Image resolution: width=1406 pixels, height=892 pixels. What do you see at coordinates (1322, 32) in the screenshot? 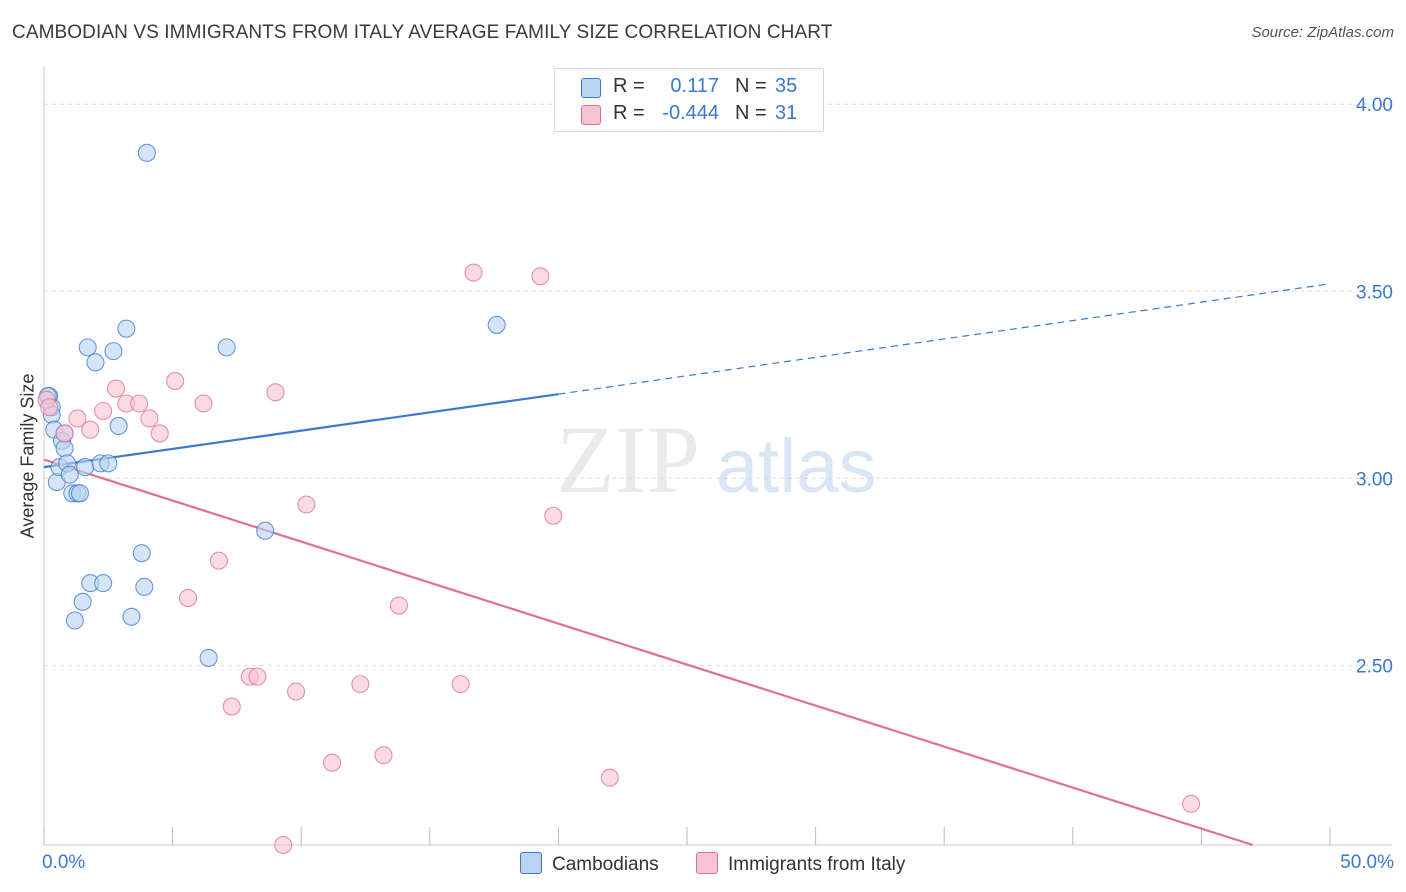
I see `source-label: Source: ZipAtlas.com` at bounding box center [1322, 32].